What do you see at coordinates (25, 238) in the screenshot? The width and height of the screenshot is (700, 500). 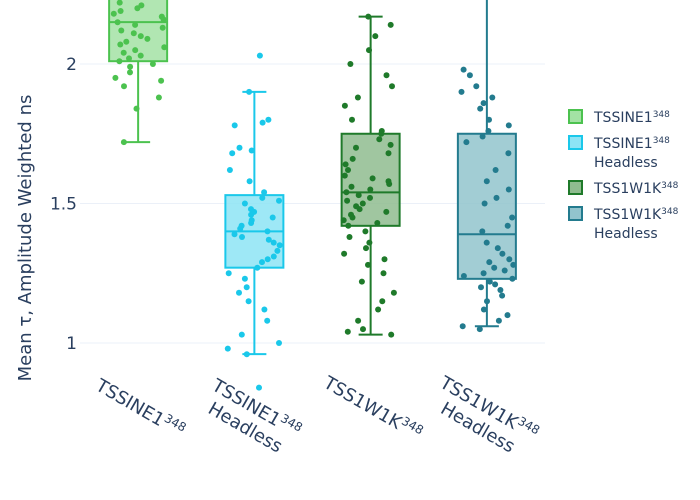 I see `y-axis-title: Mean τ, Amplitude Weighted ns` at bounding box center [25, 238].